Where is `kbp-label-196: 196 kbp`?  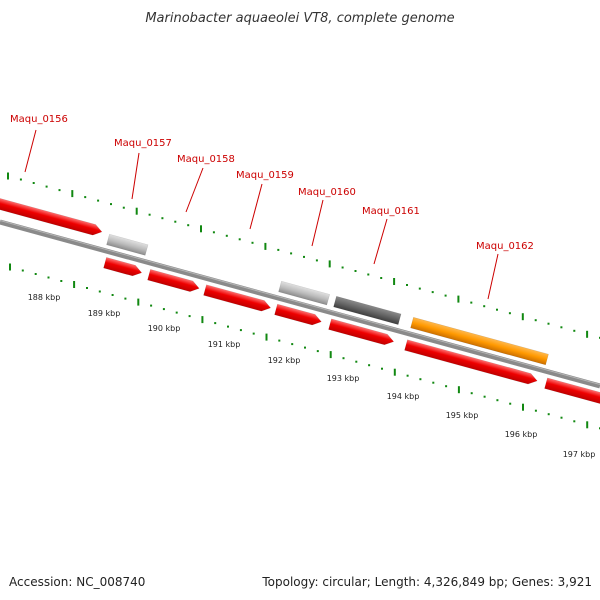
kbp-label-196: 196 kbp is located at coordinates (521, 434).